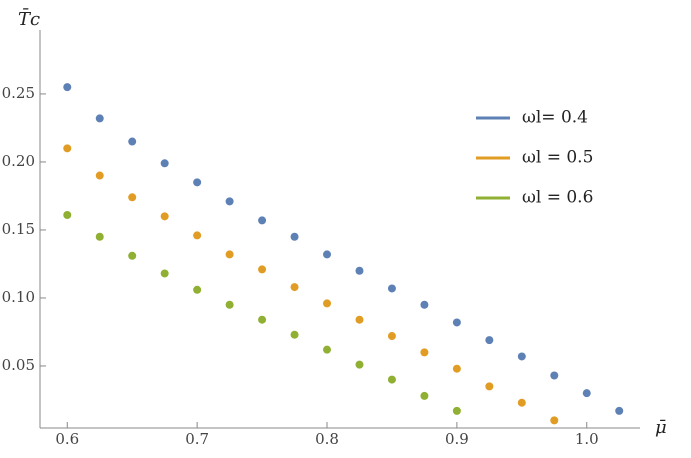 This screenshot has height=458, width=691. I want to click on y-tick-label: 0.20, so click(18, 161).